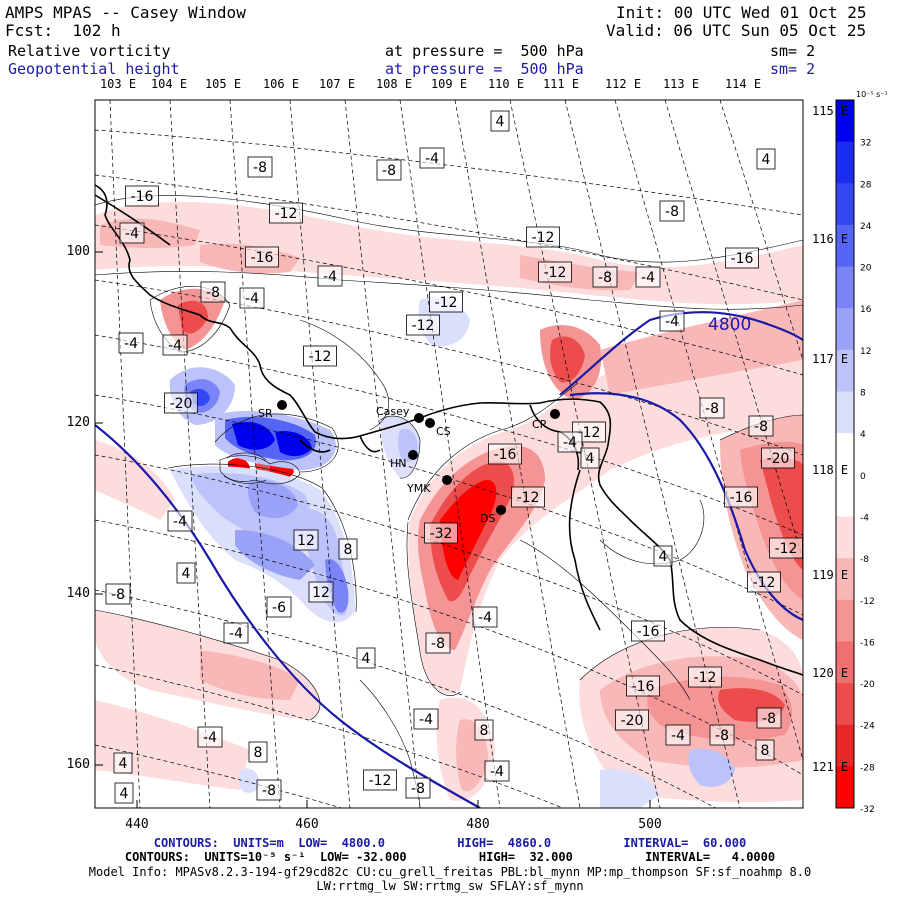 The width and height of the screenshot is (900, 900). Describe the element at coordinates (867, 685) in the screenshot. I see `colorbar-tick-label: -20` at that location.